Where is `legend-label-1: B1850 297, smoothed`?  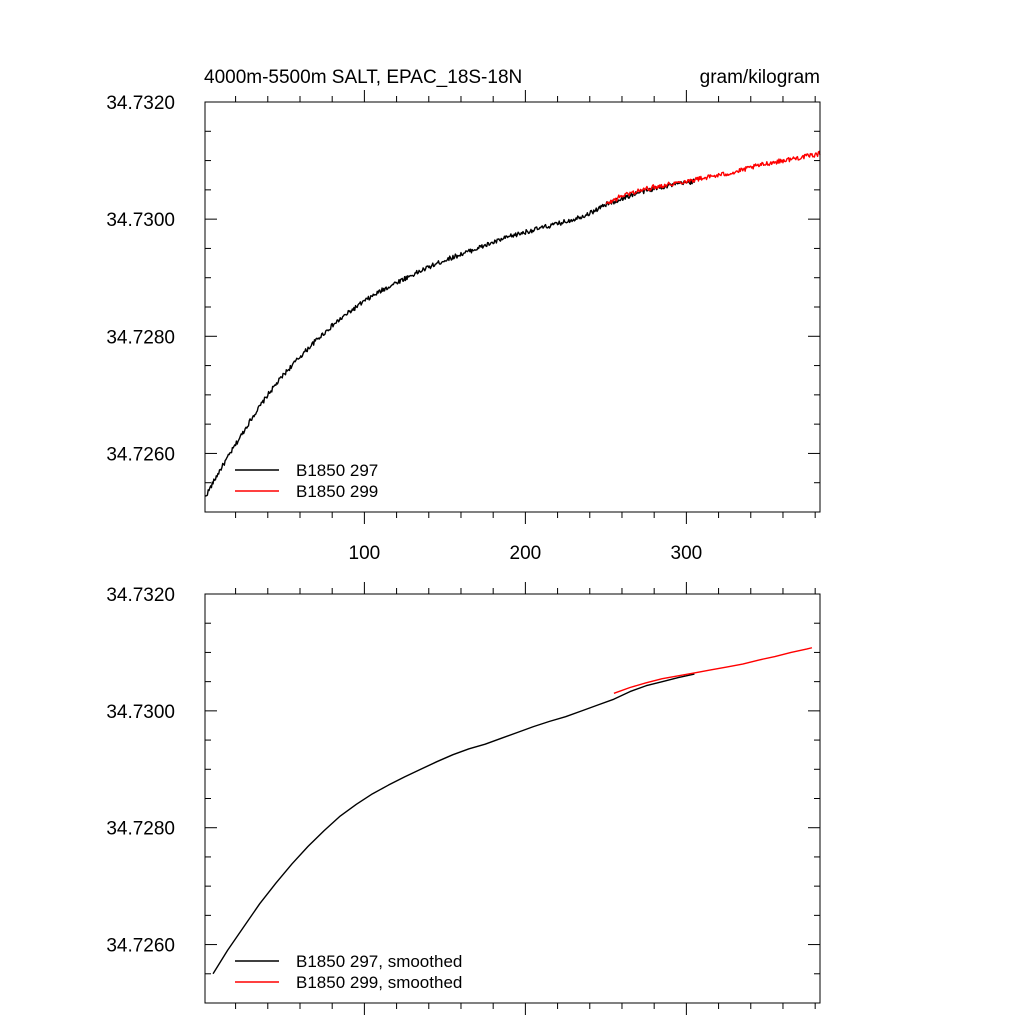
legend-label-1: B1850 297, smoothed is located at coordinates (379, 961).